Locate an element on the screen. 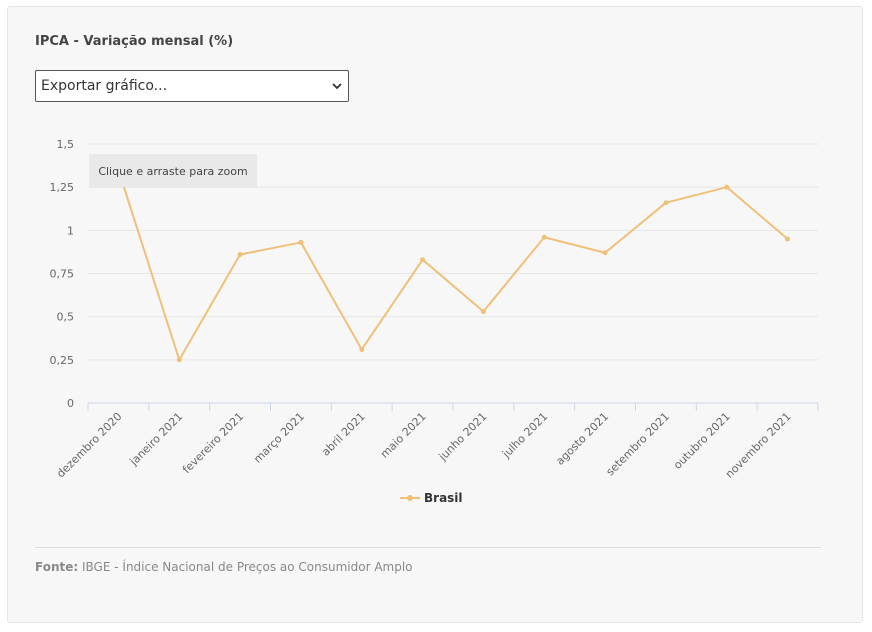 The image size is (872, 632). y-tick-label: 0,75 is located at coordinates (62, 274).